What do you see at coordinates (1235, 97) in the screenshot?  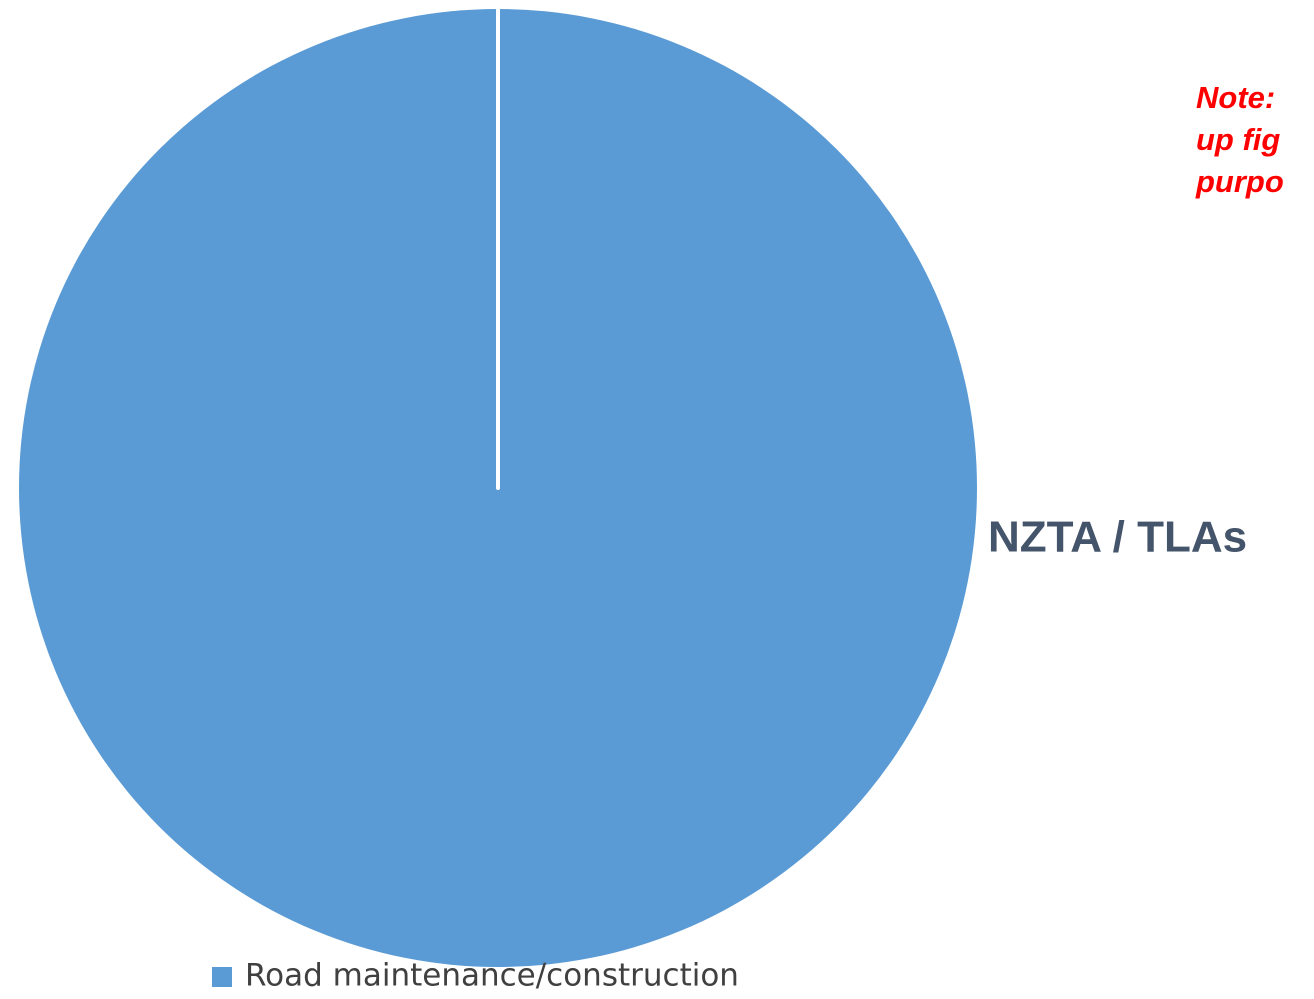 I see `note-line: Note:` at bounding box center [1235, 97].